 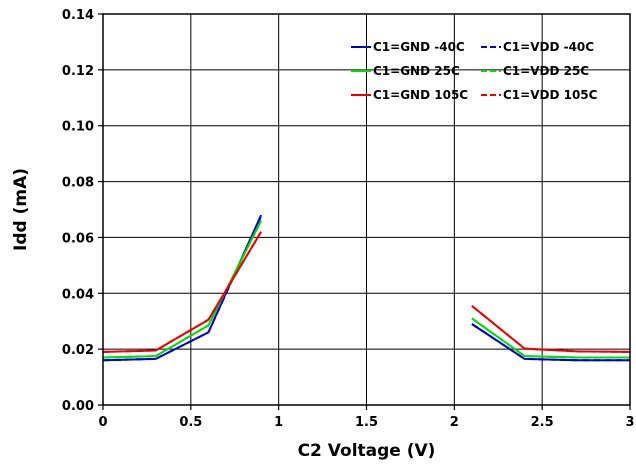 I want to click on y-tick-label: 0.00, so click(x=78, y=406).